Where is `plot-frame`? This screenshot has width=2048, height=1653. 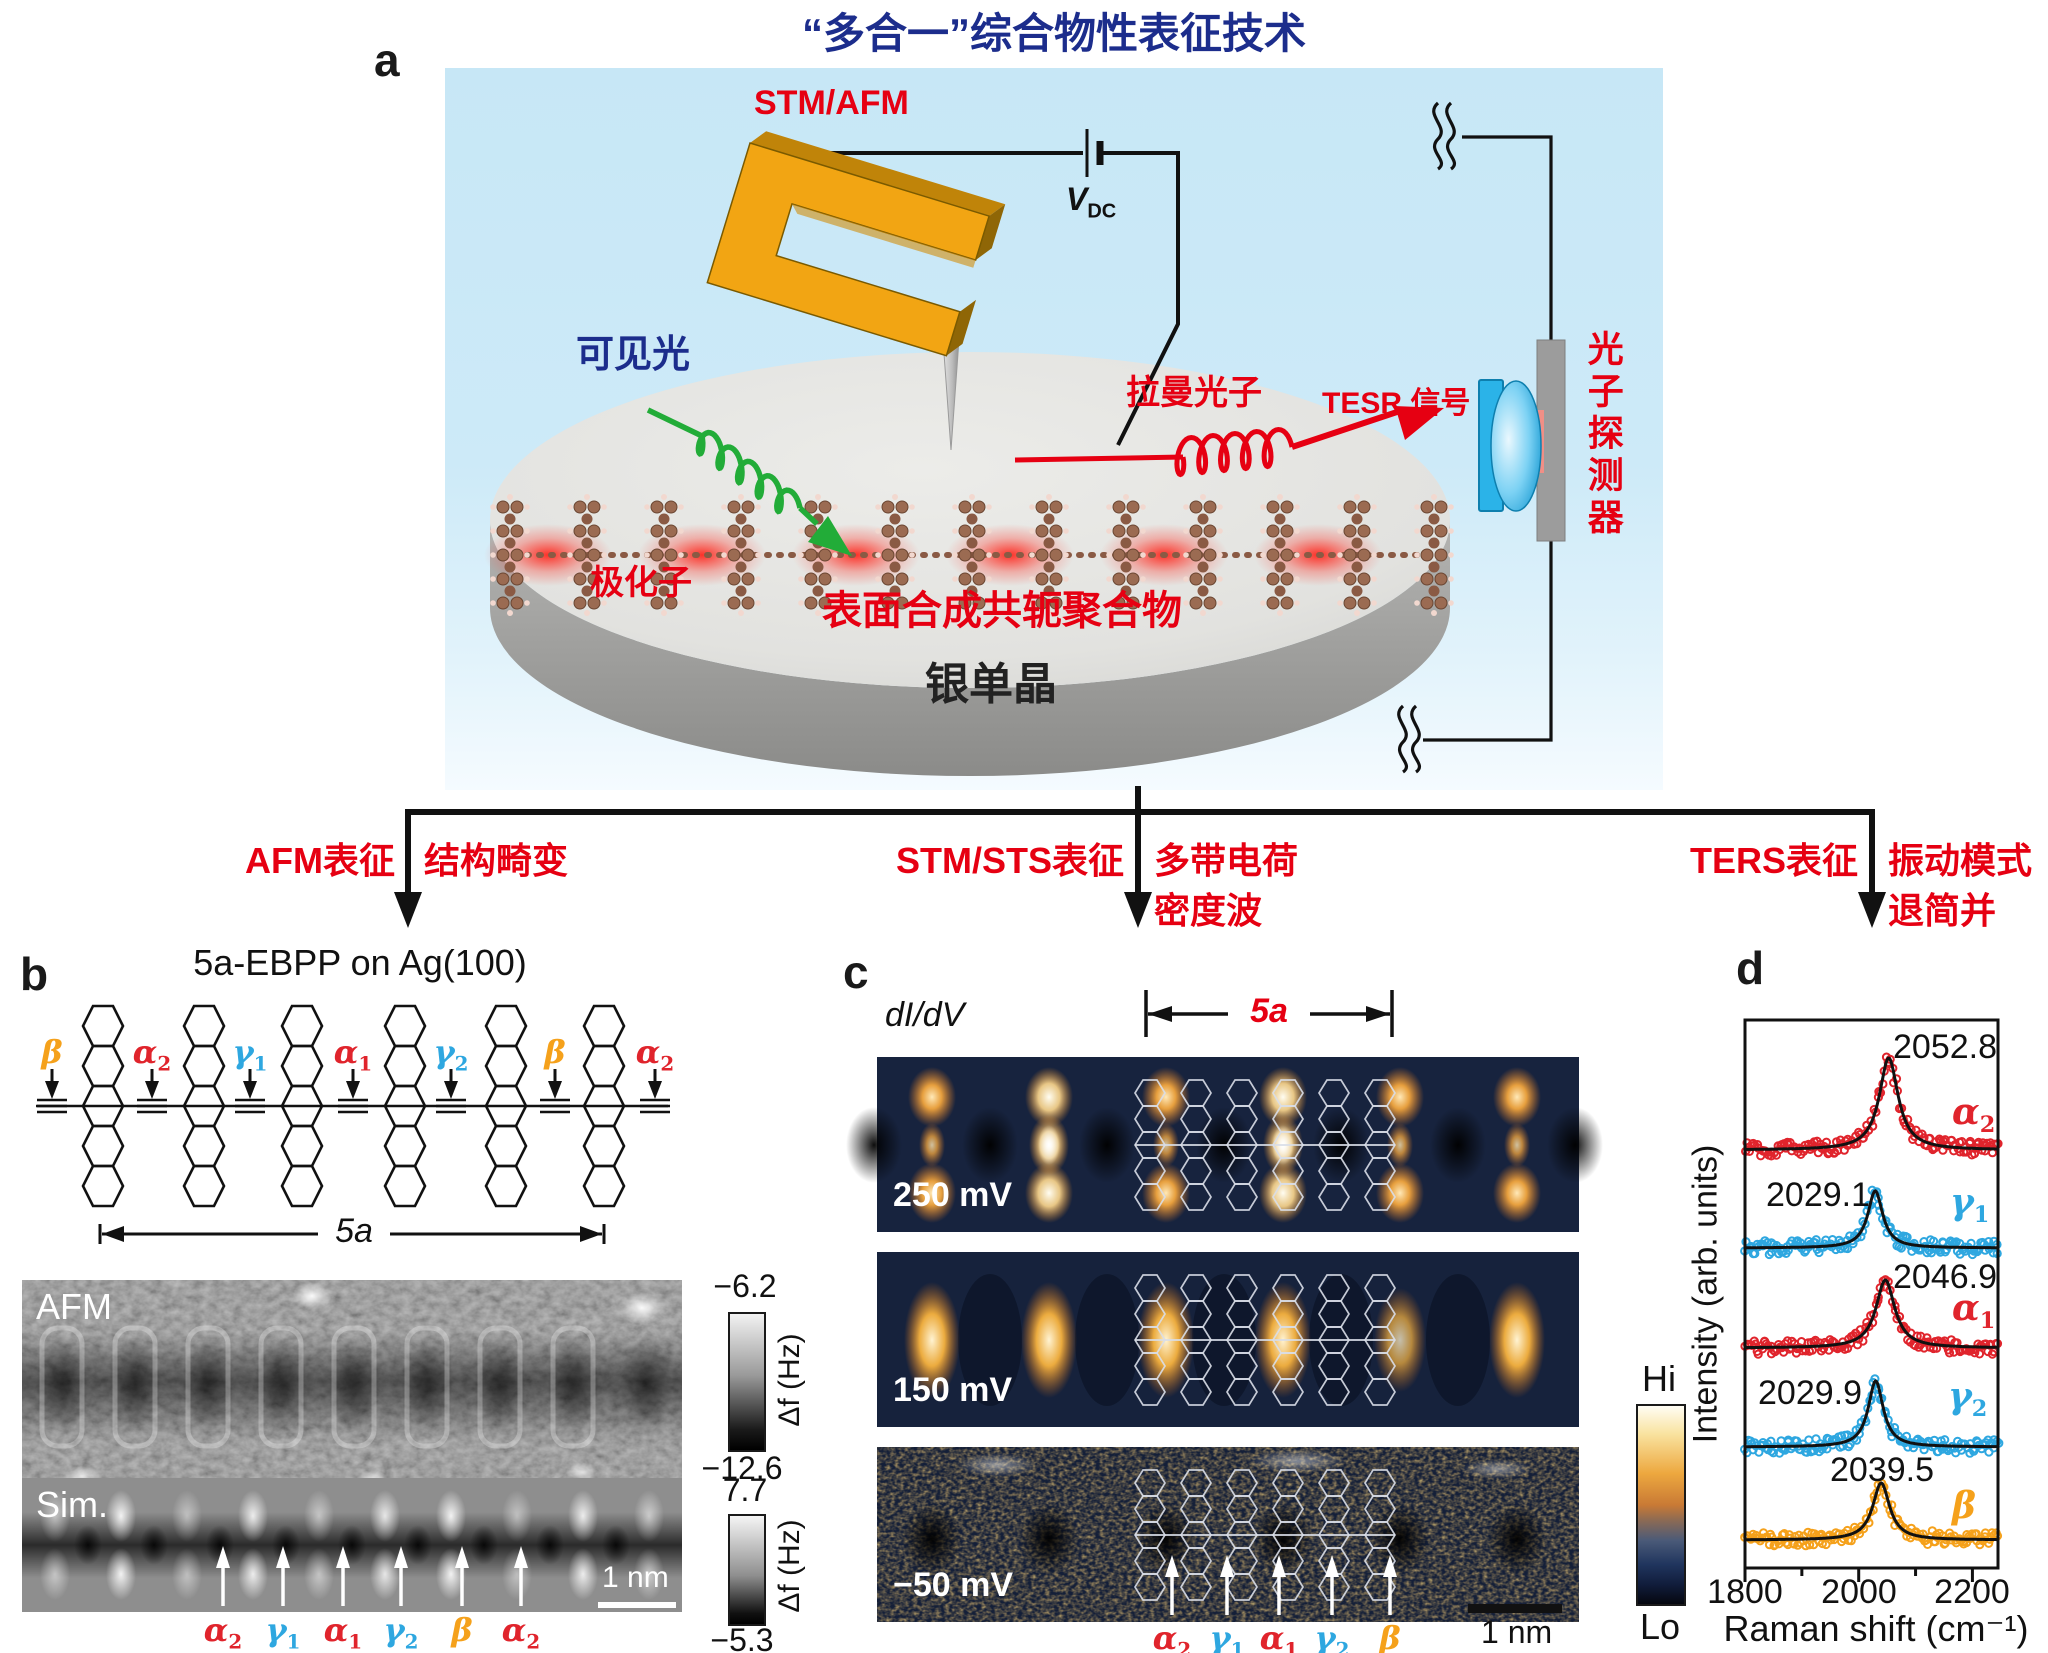
plot-frame is located at coordinates (1871, 1294).